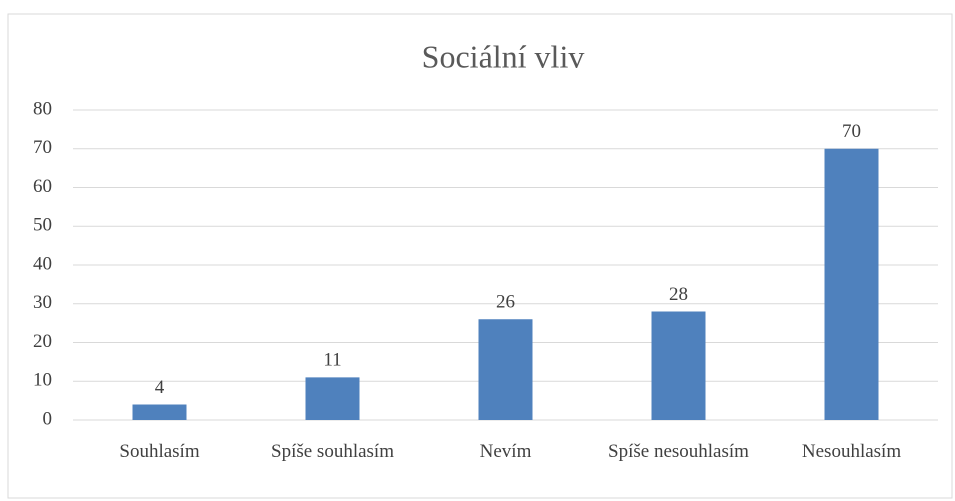 This screenshot has height=501, width=955. What do you see at coordinates (503, 56) in the screenshot?
I see `chart-title: Sociální vliv` at bounding box center [503, 56].